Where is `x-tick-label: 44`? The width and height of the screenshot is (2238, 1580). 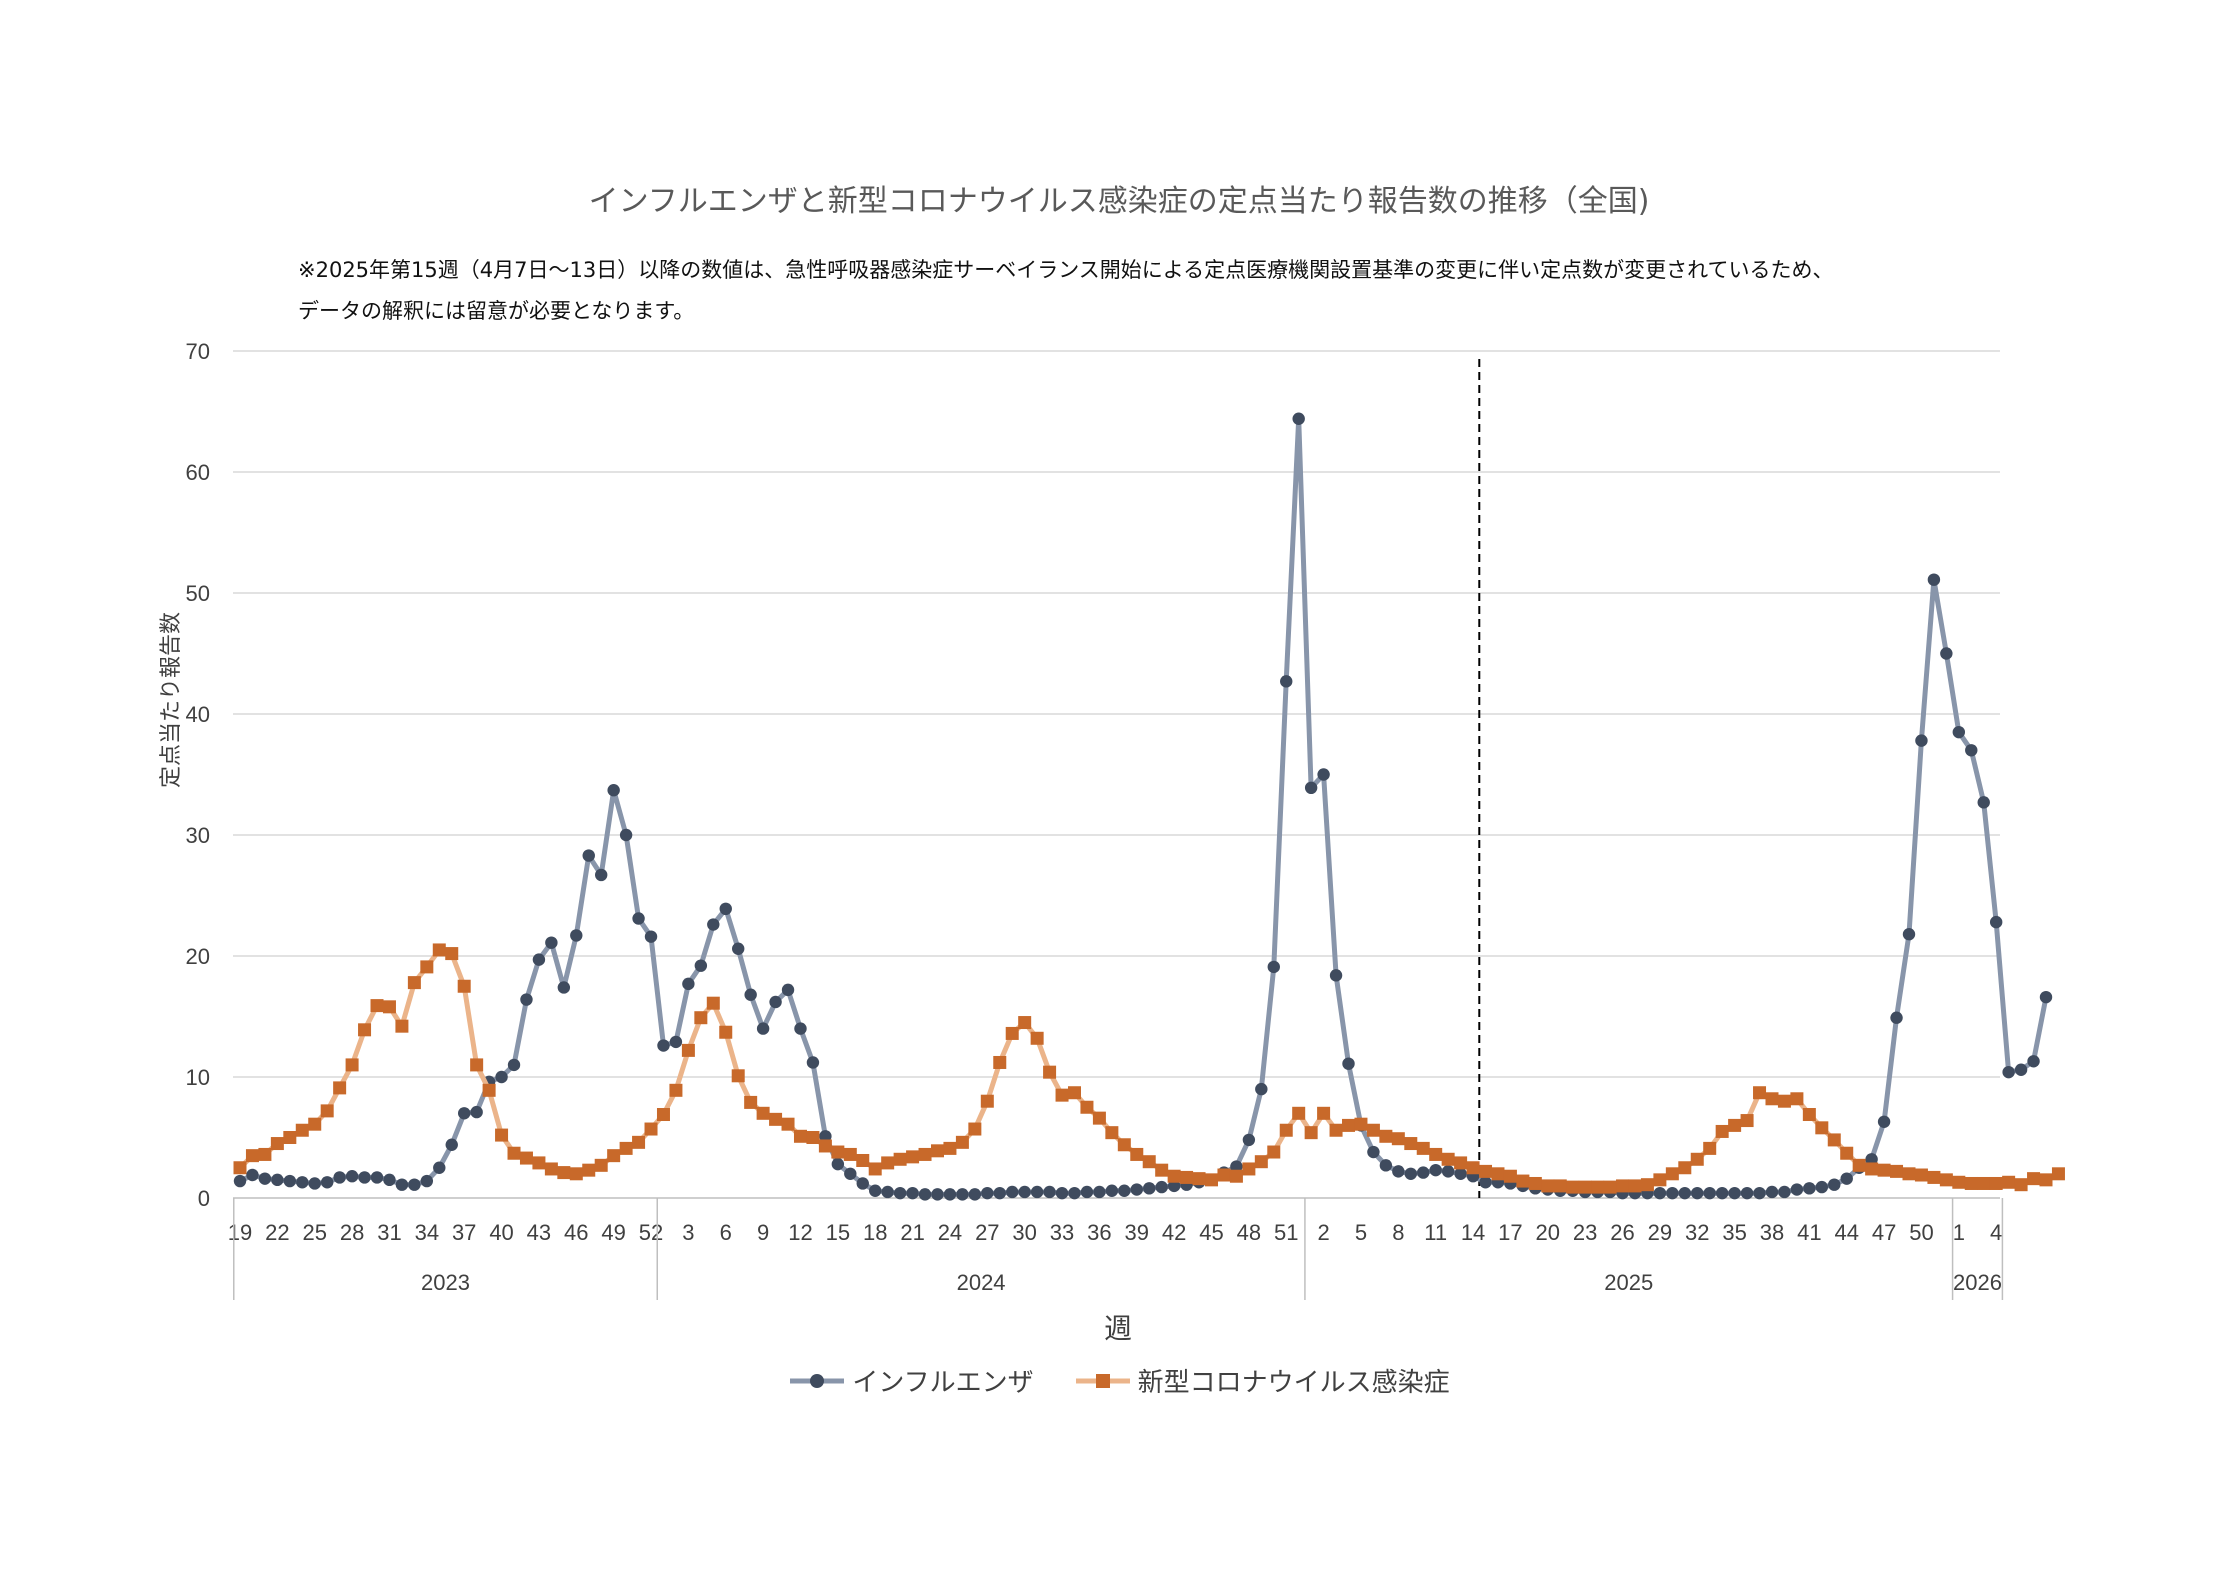
x-tick-label: 44 is located at coordinates (1846, 1232).